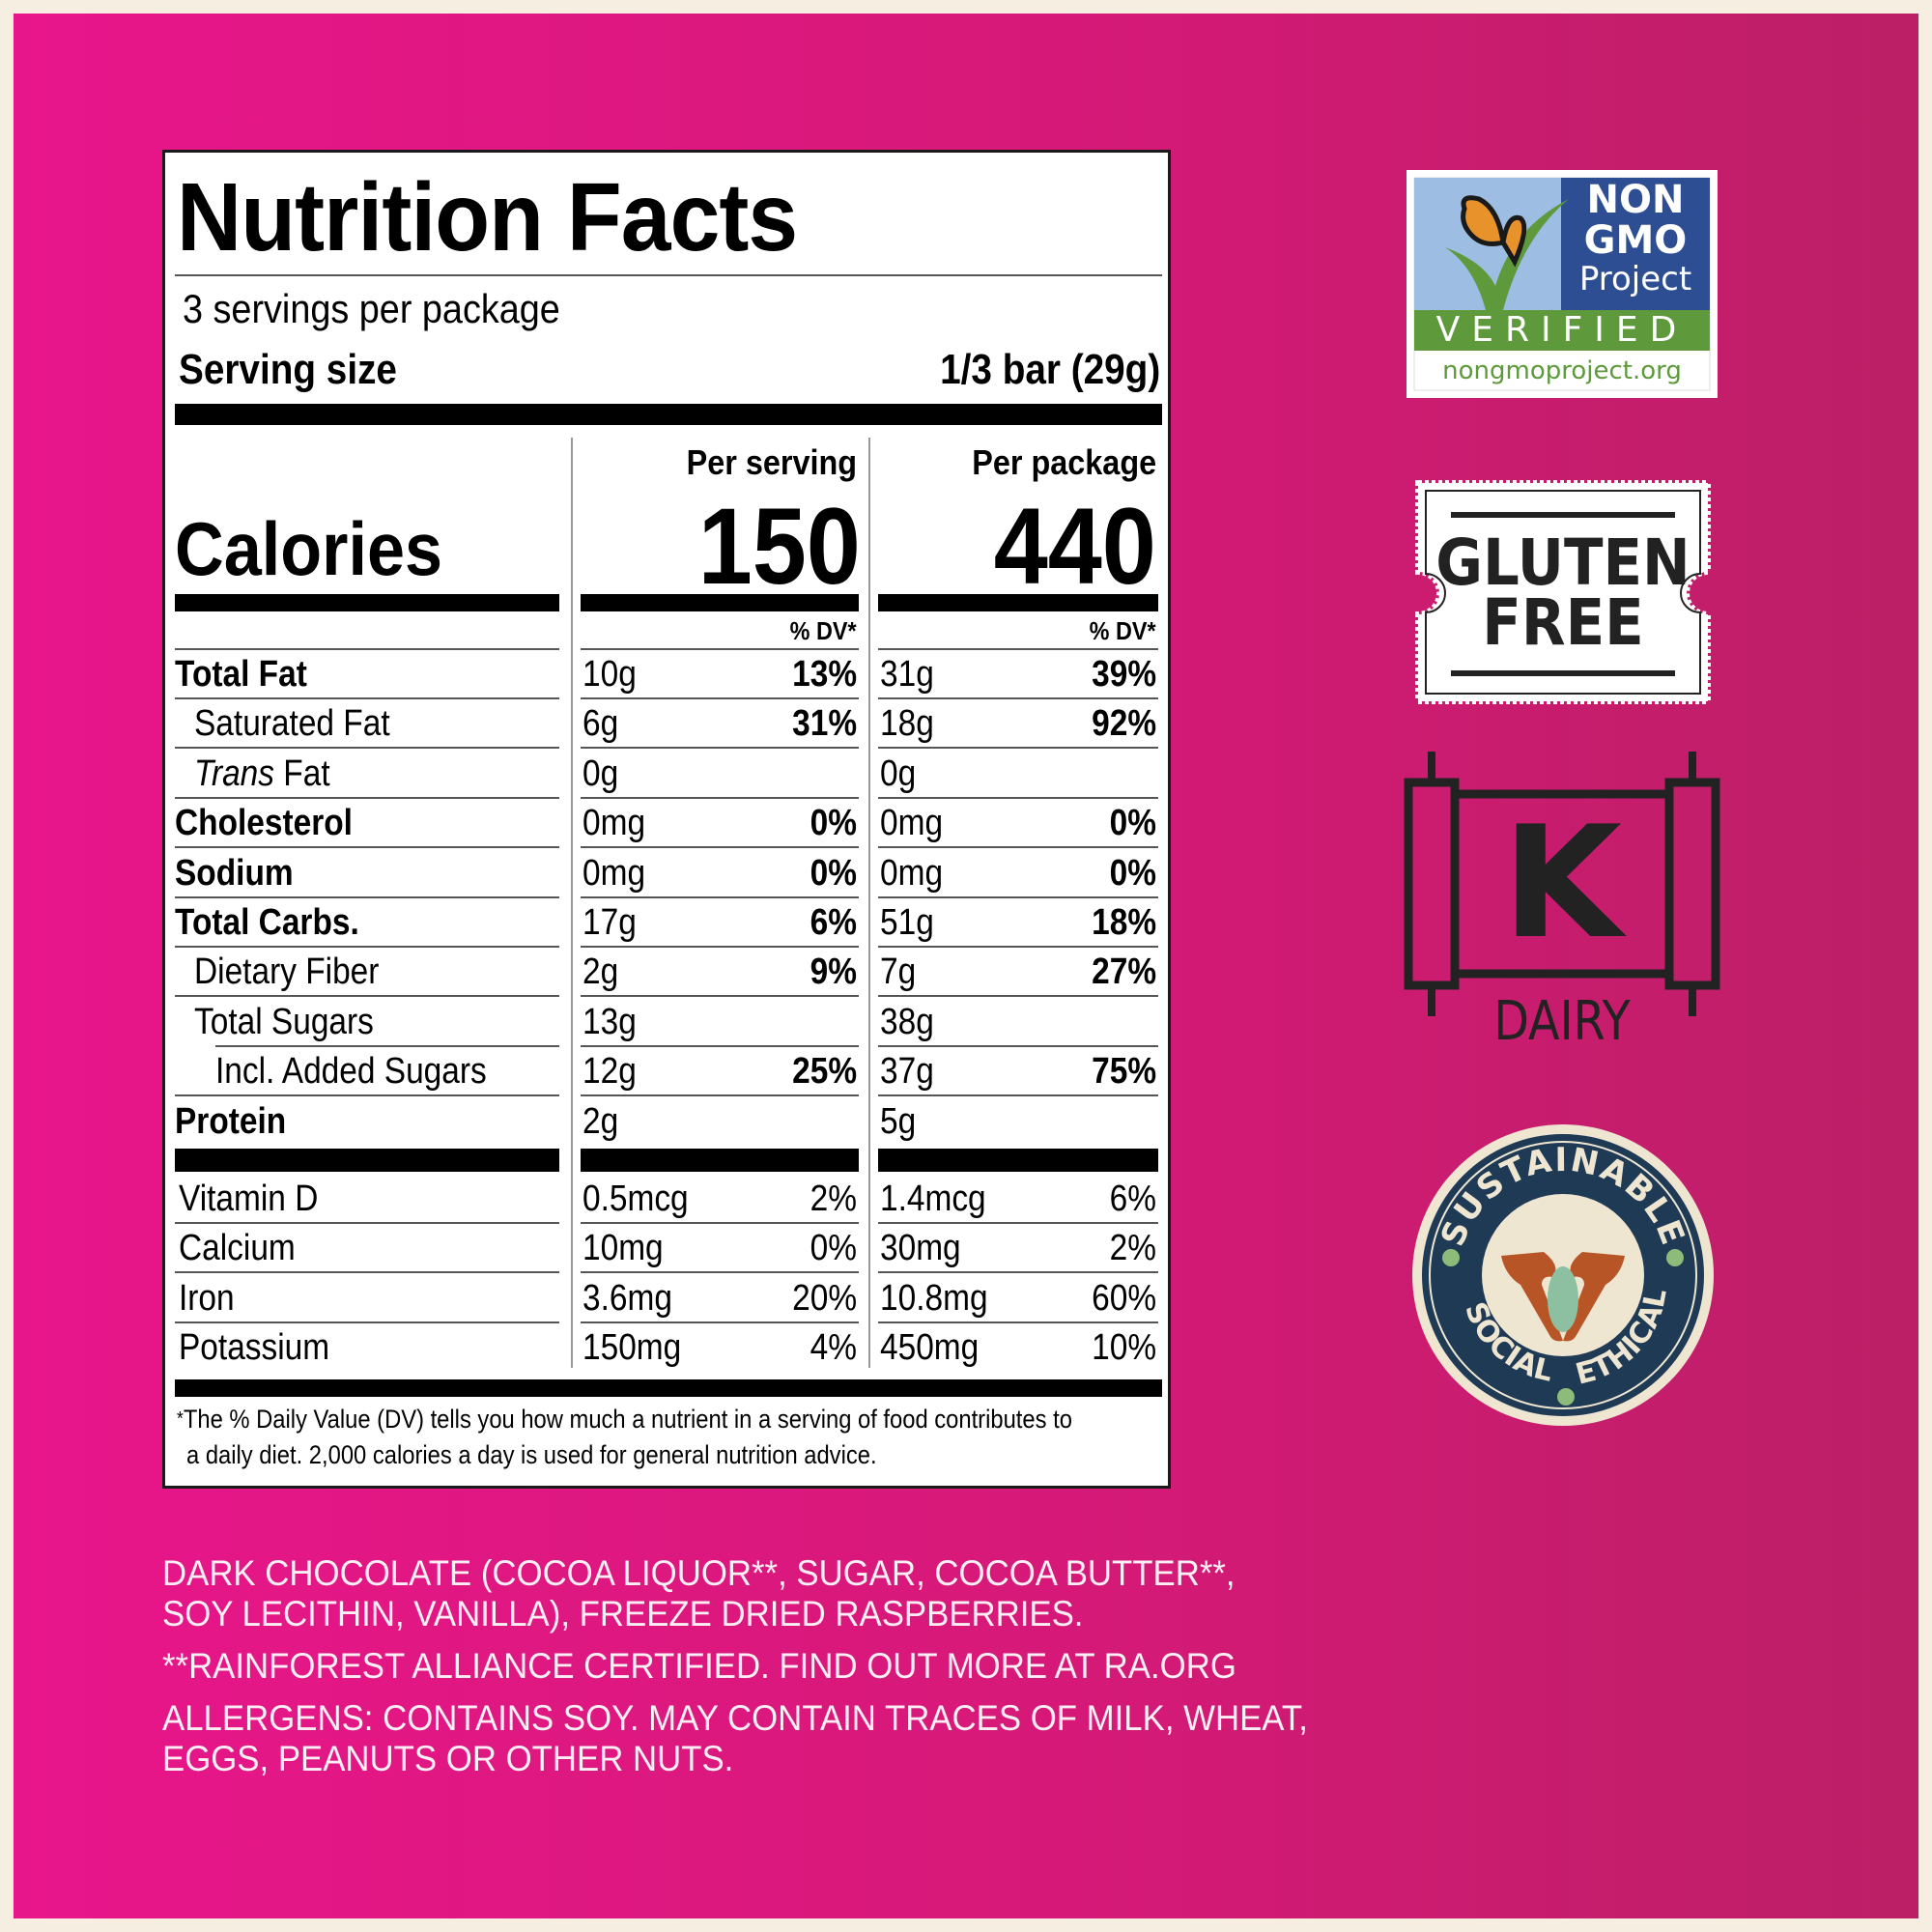 The image size is (1932, 1932). Describe the element at coordinates (666, 824) in the screenshot. I see `nutrient-row: Cholesterol 0mg 0% 0mg 0%` at that location.